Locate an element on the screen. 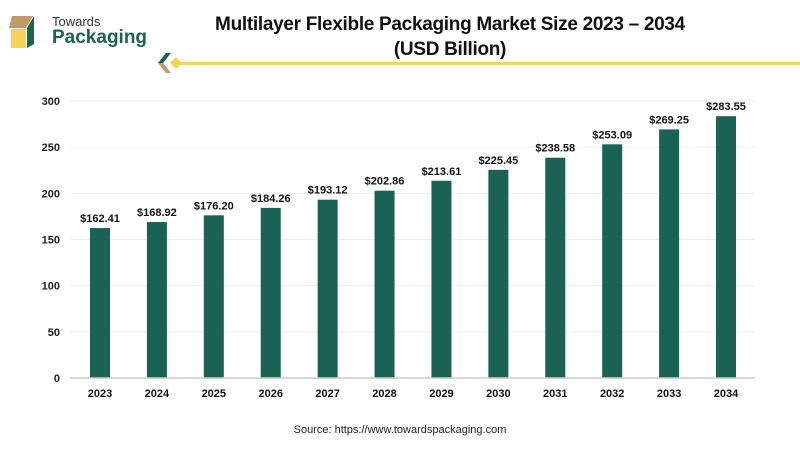 This screenshot has height=450, width=800. logo-box-side is located at coordinates (30, 32).